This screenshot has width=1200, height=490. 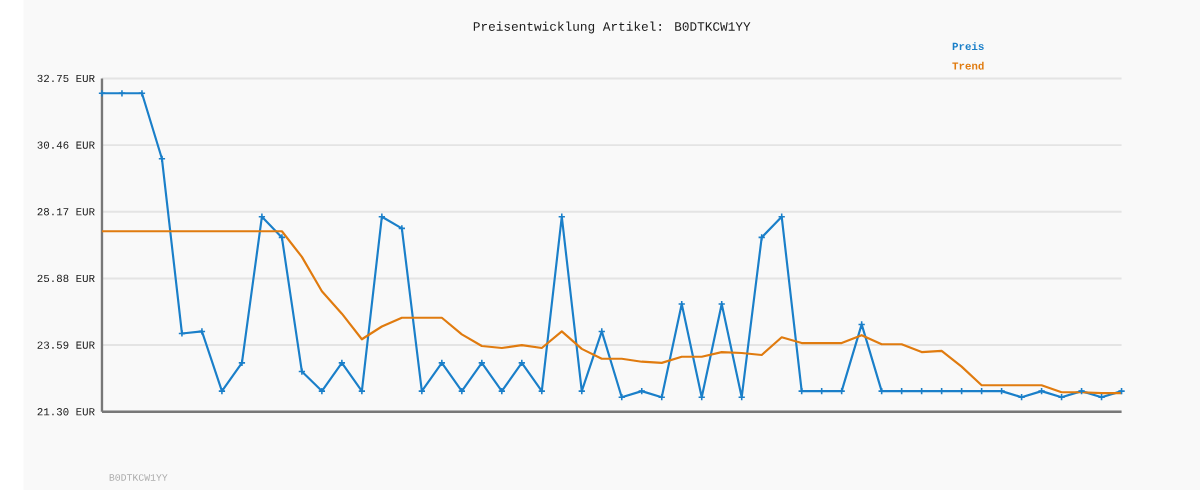 What do you see at coordinates (612, 27) in the screenshot?
I see `chart-title: Preisentwicklung Artikel: B0DTKCW1YY` at bounding box center [612, 27].